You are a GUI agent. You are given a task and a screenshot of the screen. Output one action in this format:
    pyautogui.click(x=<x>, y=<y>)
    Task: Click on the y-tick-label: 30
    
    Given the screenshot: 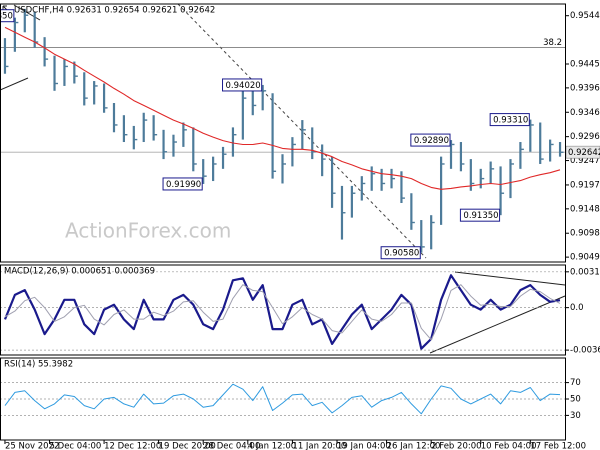 What is the action you would take?
    pyautogui.click(x=575, y=416)
    